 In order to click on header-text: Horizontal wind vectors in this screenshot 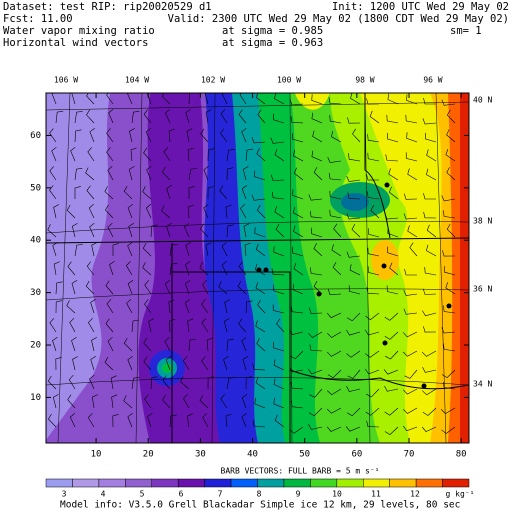, I will do `click(75, 43)`.